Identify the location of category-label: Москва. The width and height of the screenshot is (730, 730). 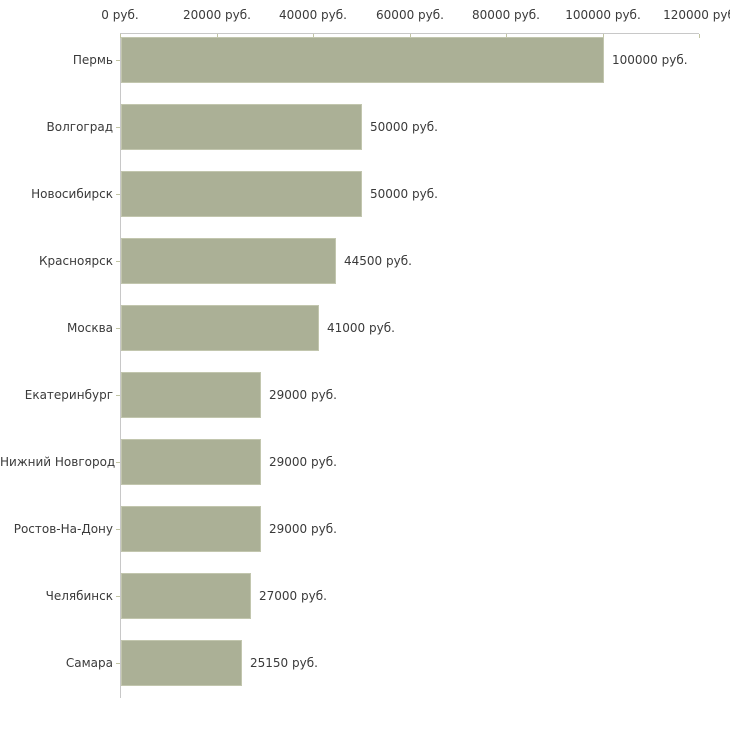
(90, 328).